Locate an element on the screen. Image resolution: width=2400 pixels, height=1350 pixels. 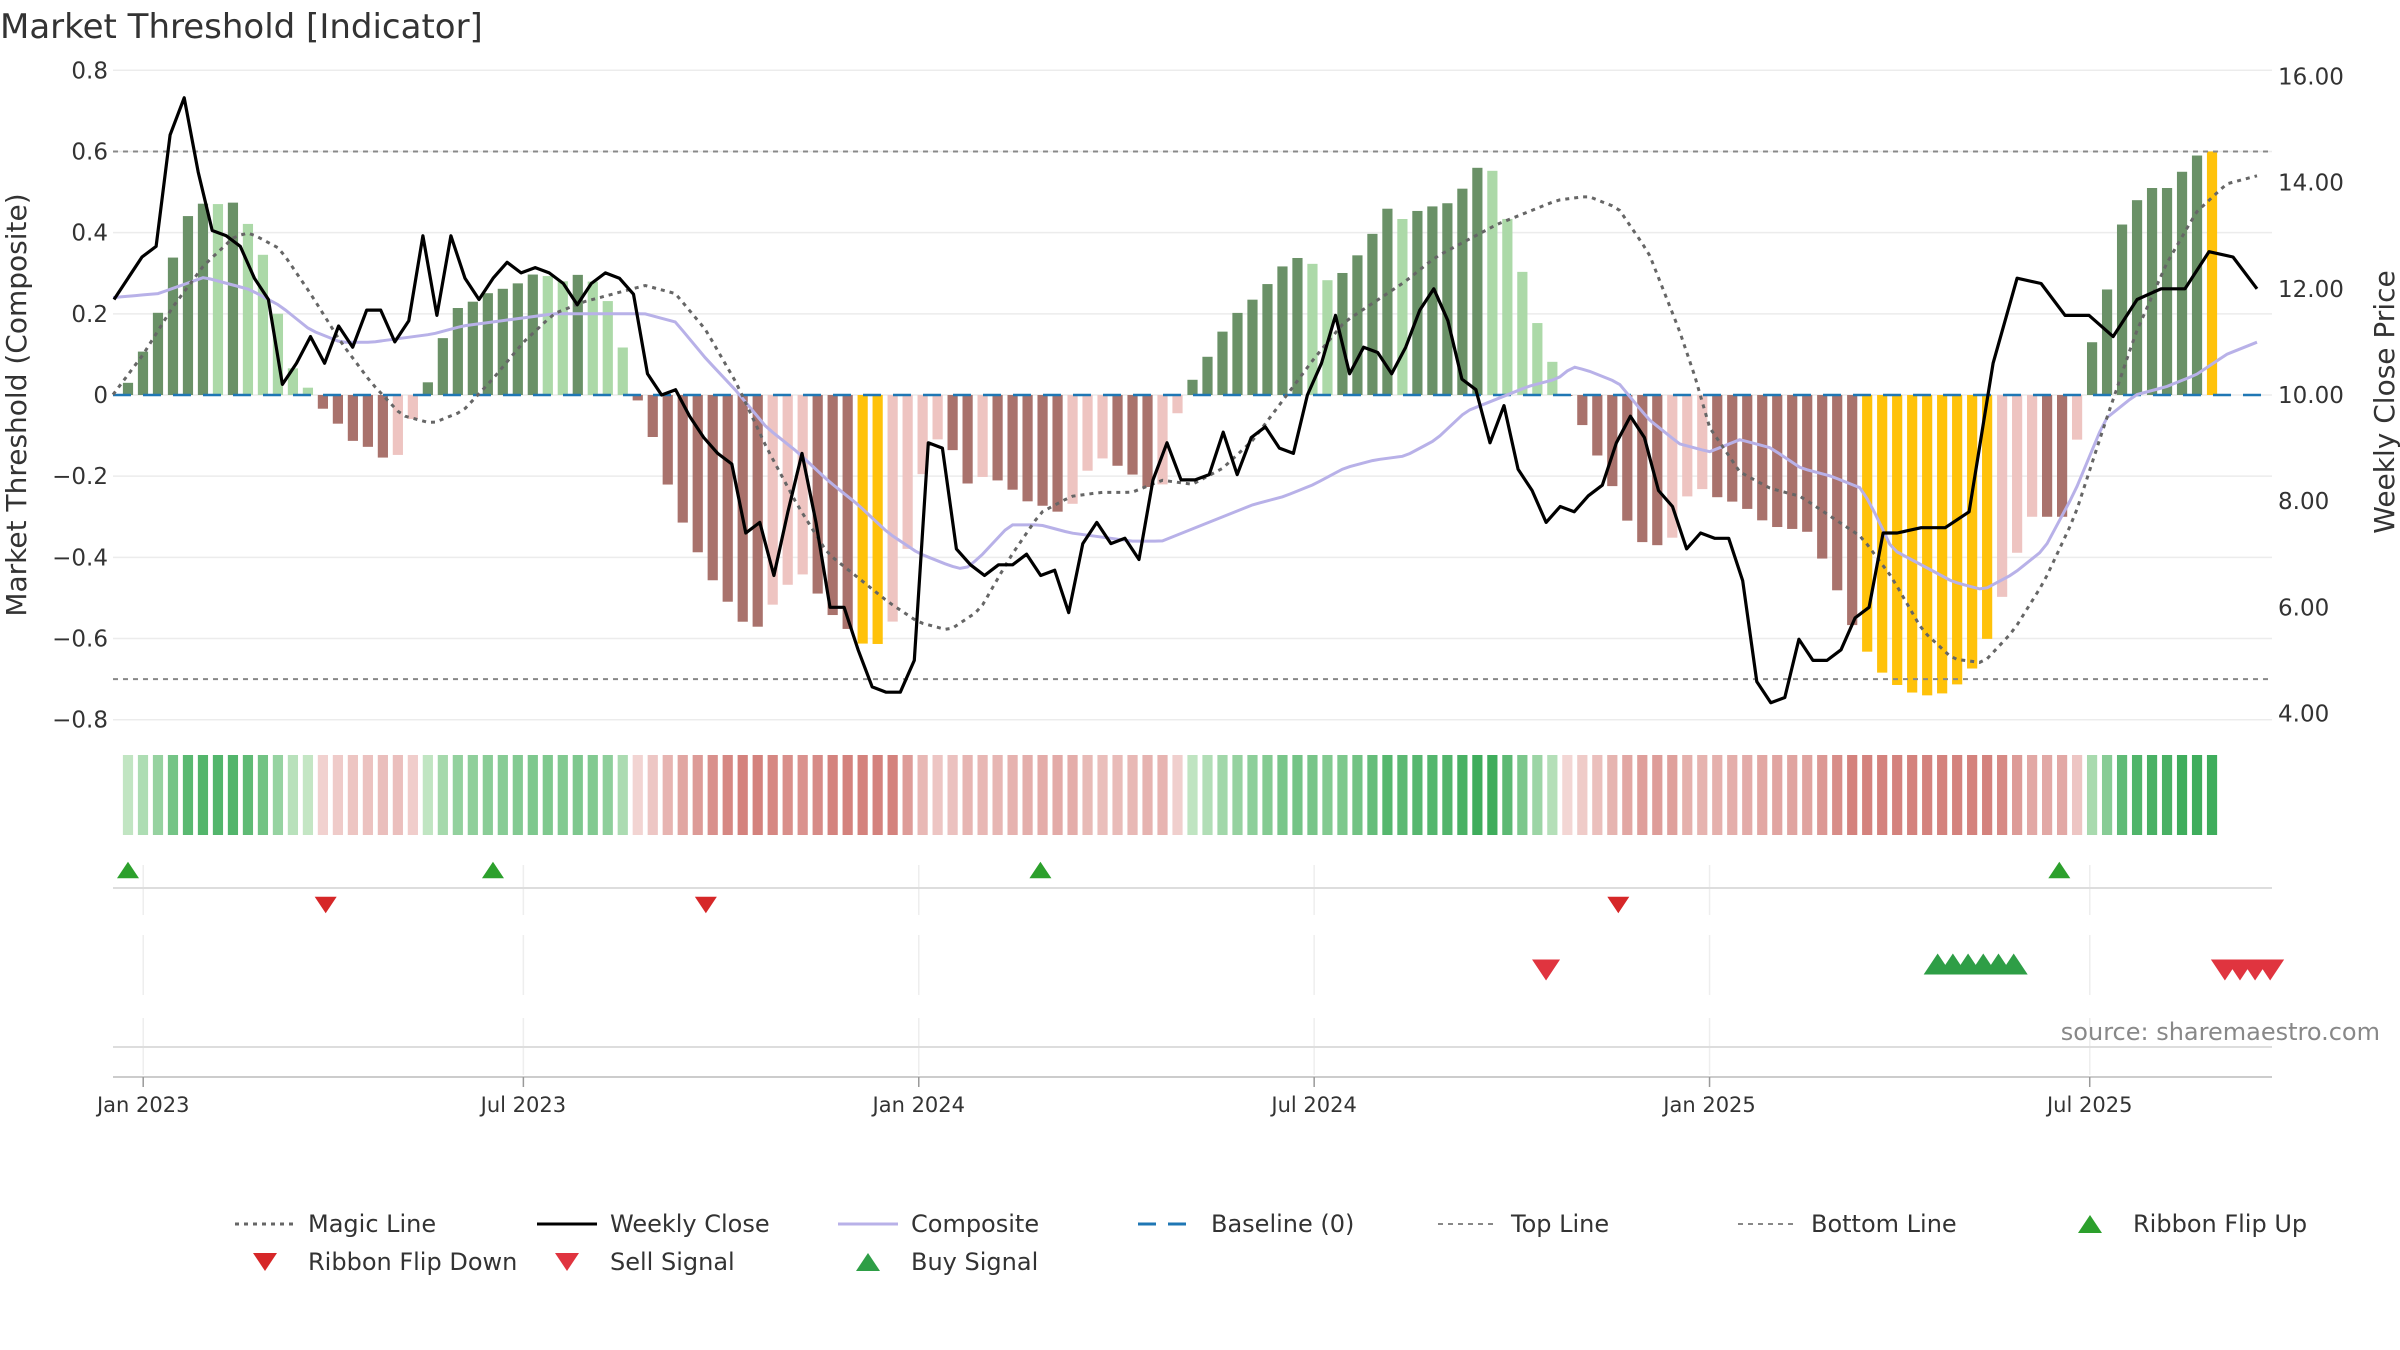
legend-label: Buy Signal is located at coordinates (974, 1262).